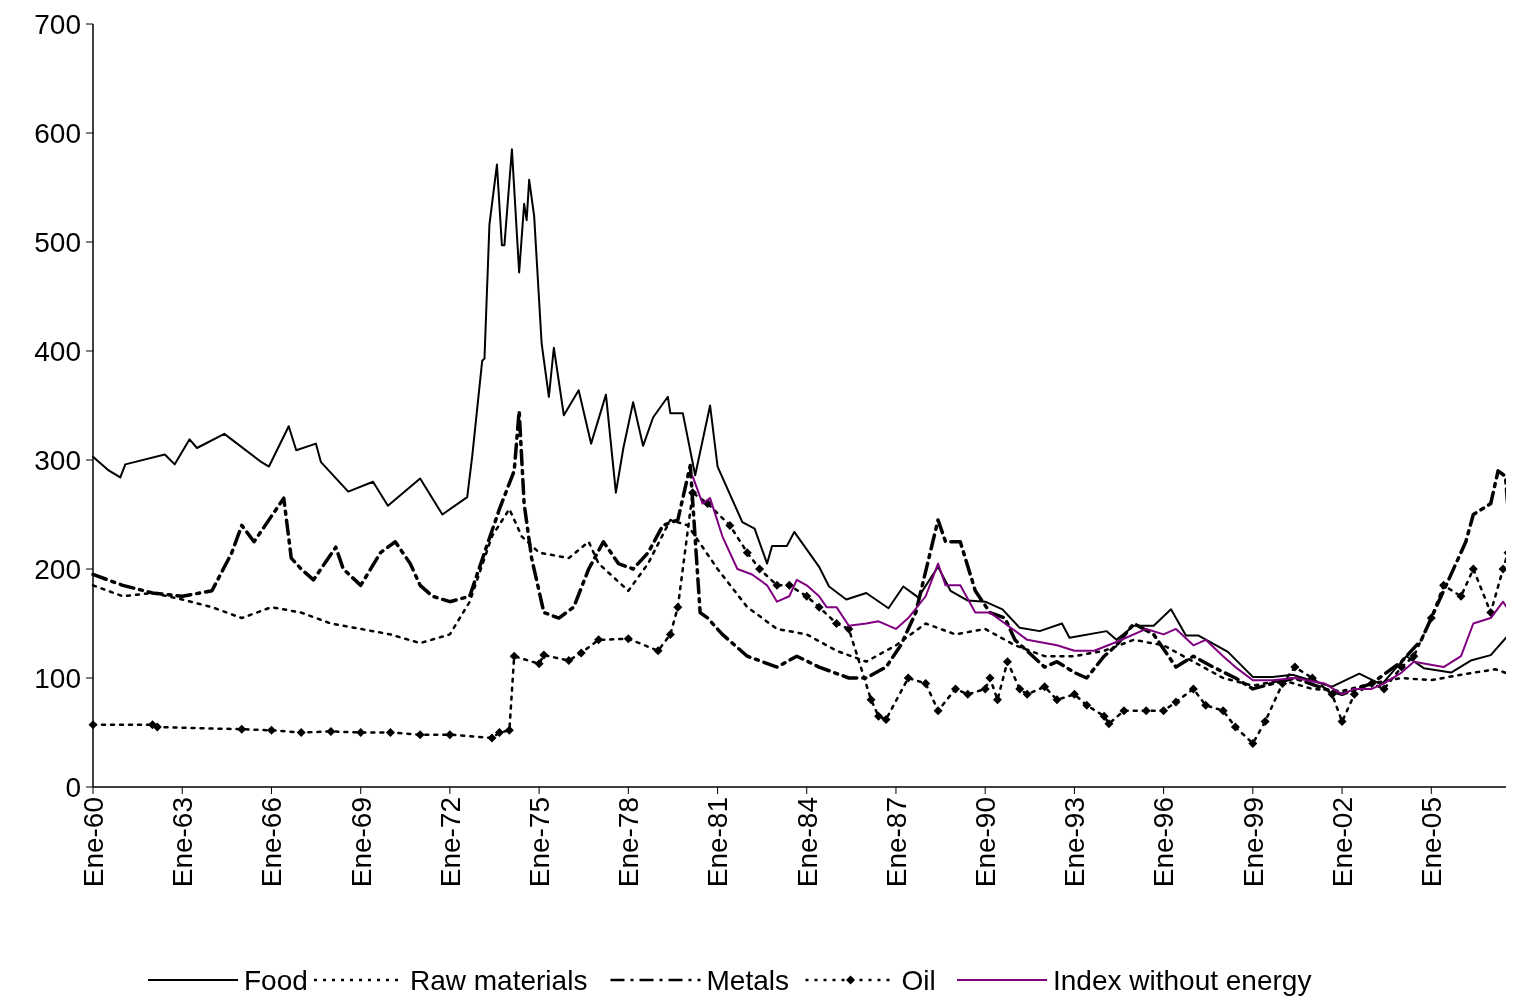 The image size is (1514, 1008). Describe the element at coordinates (57, 133) in the screenshot. I see `y-tick-label: 600` at that location.